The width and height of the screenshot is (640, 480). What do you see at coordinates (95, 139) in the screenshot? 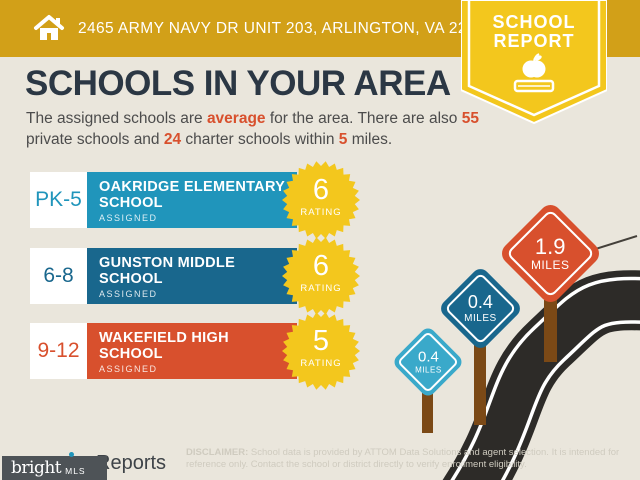
I see `summary-segment: private schools and` at bounding box center [95, 139].